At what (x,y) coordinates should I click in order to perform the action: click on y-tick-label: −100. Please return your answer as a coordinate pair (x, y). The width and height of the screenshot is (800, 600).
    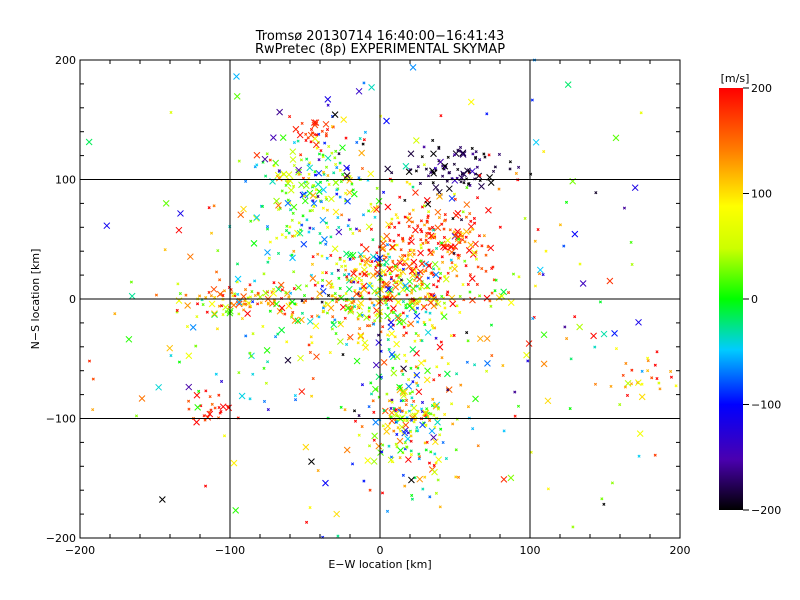
    Looking at the image, I should click on (61, 419).